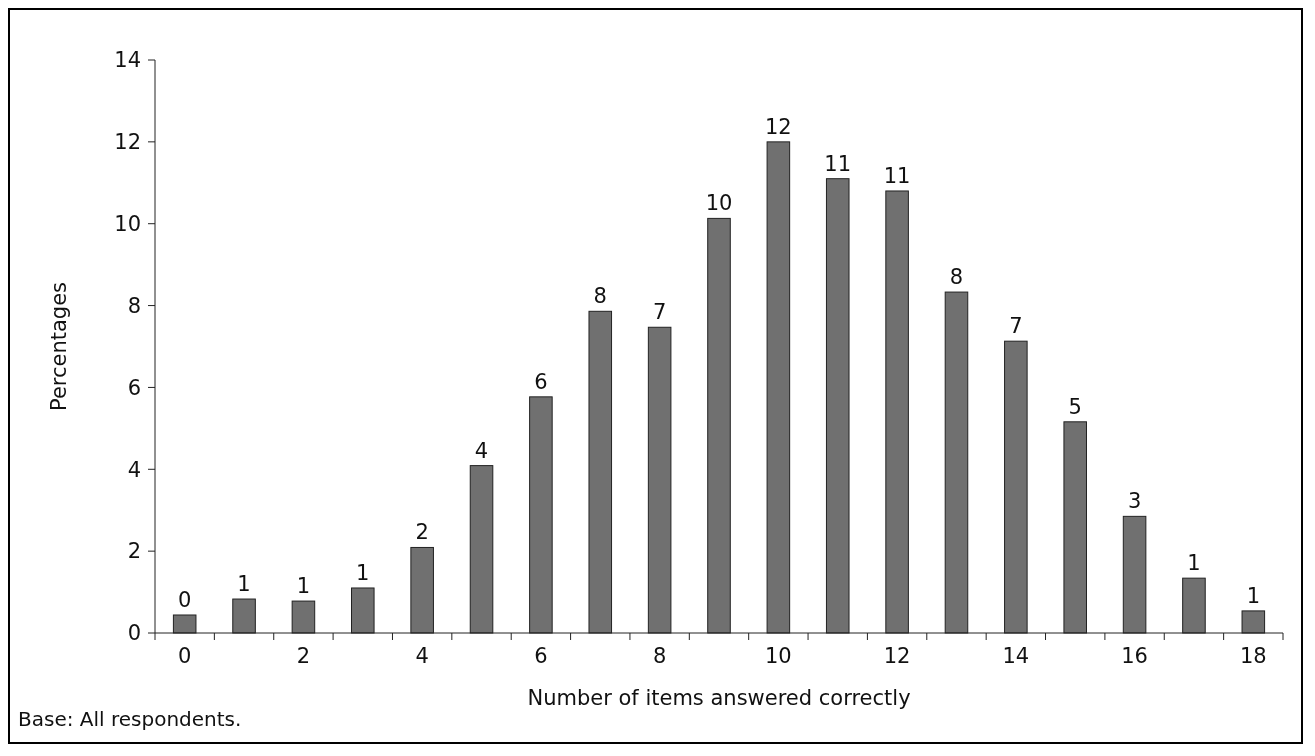 Image resolution: width=1315 pixels, height=756 pixels. What do you see at coordinates (127, 60) in the screenshot?
I see `y-tick-label: 14` at bounding box center [127, 60].